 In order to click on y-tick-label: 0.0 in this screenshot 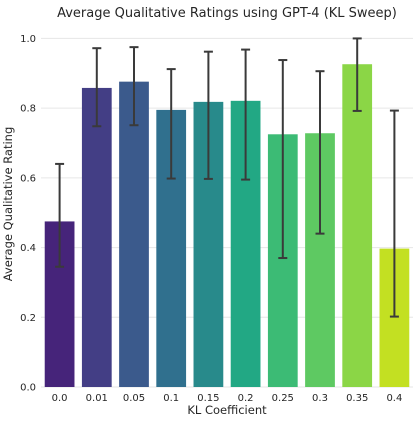, I will do `click(28, 388)`.